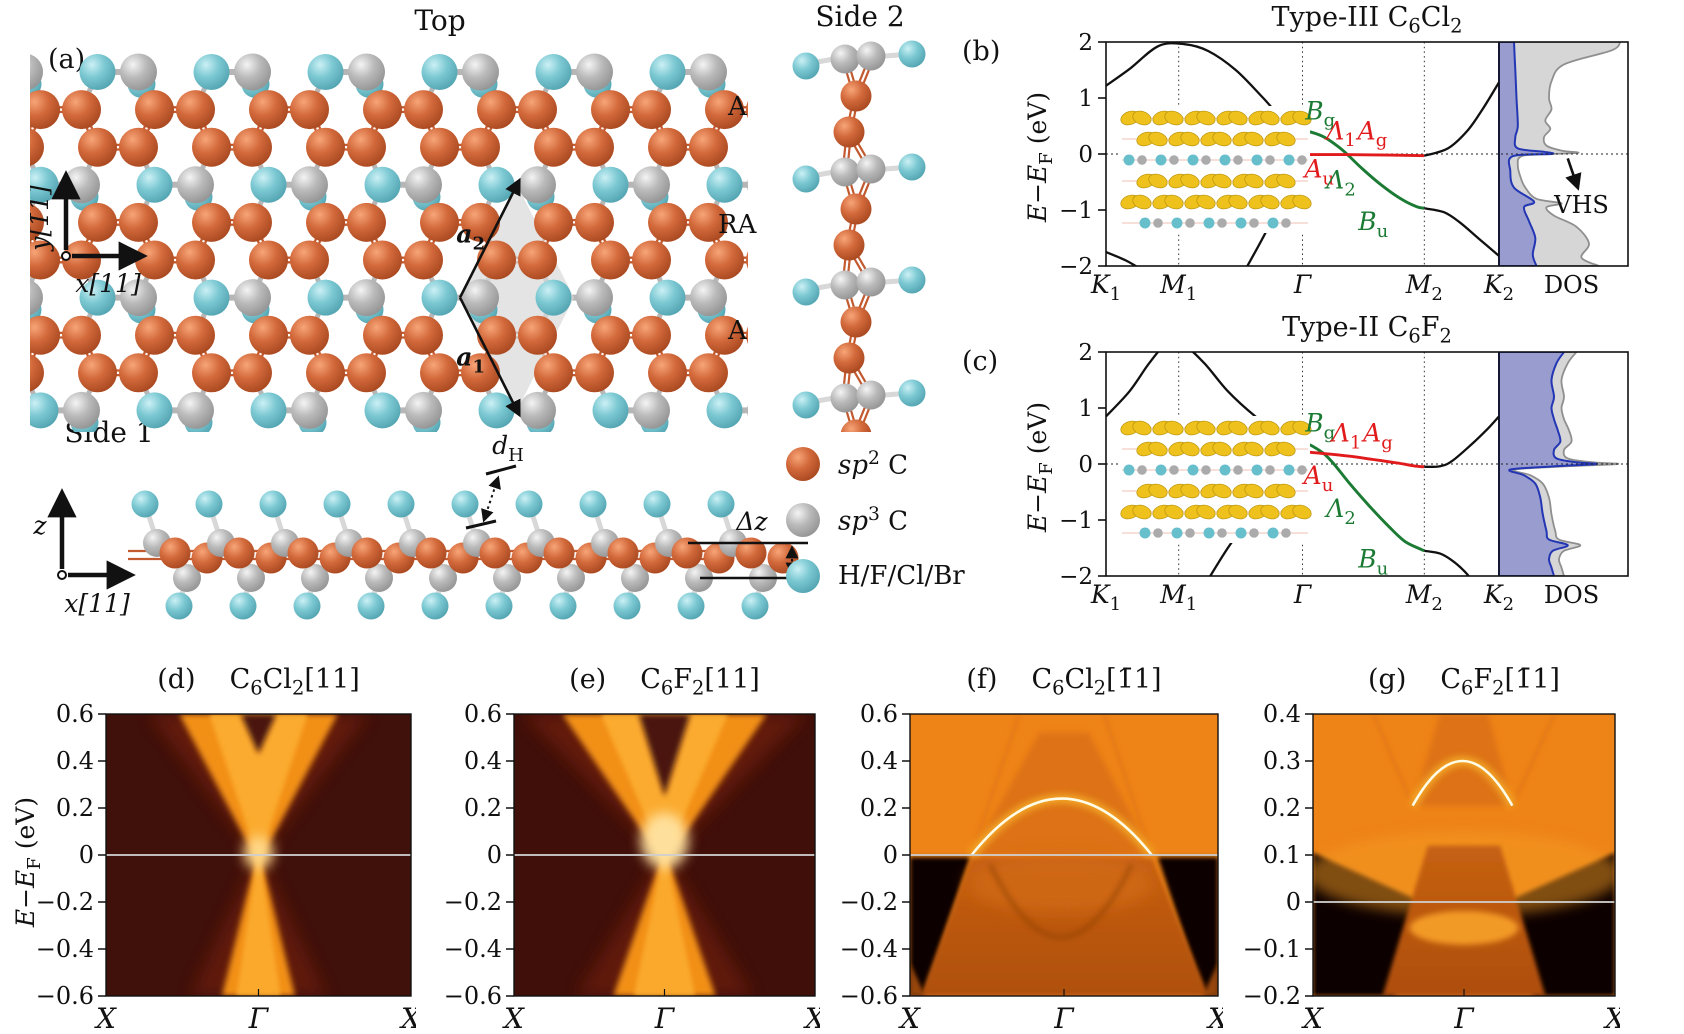 Image resolution: width=1684 pixels, height=1034 pixels. Describe the element at coordinates (803, 576) in the screenshot. I see `halogen-icon` at that location.